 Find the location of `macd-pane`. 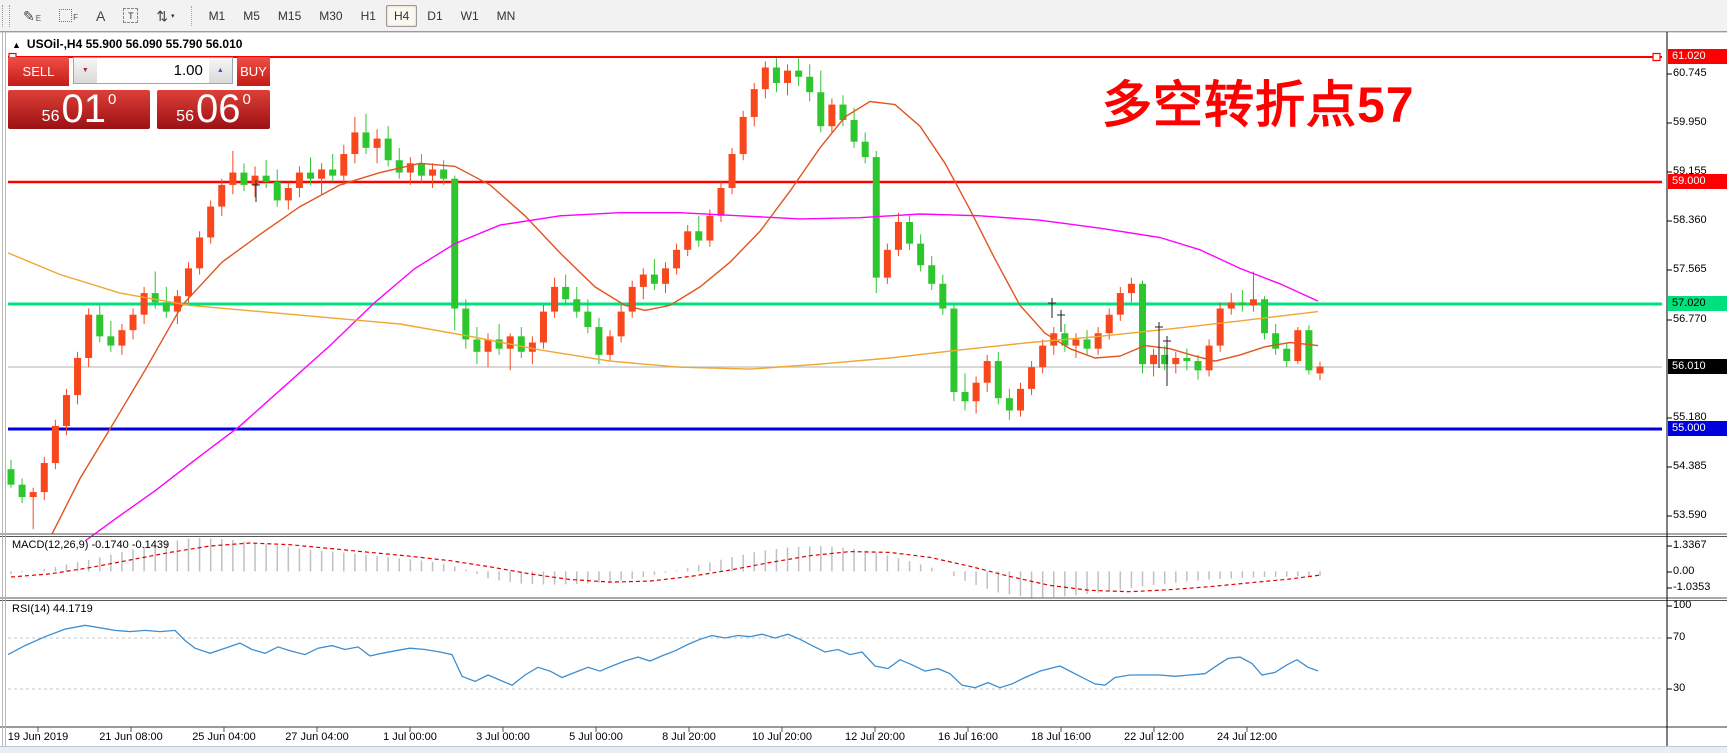

macd-pane is located at coordinates (665, 567).